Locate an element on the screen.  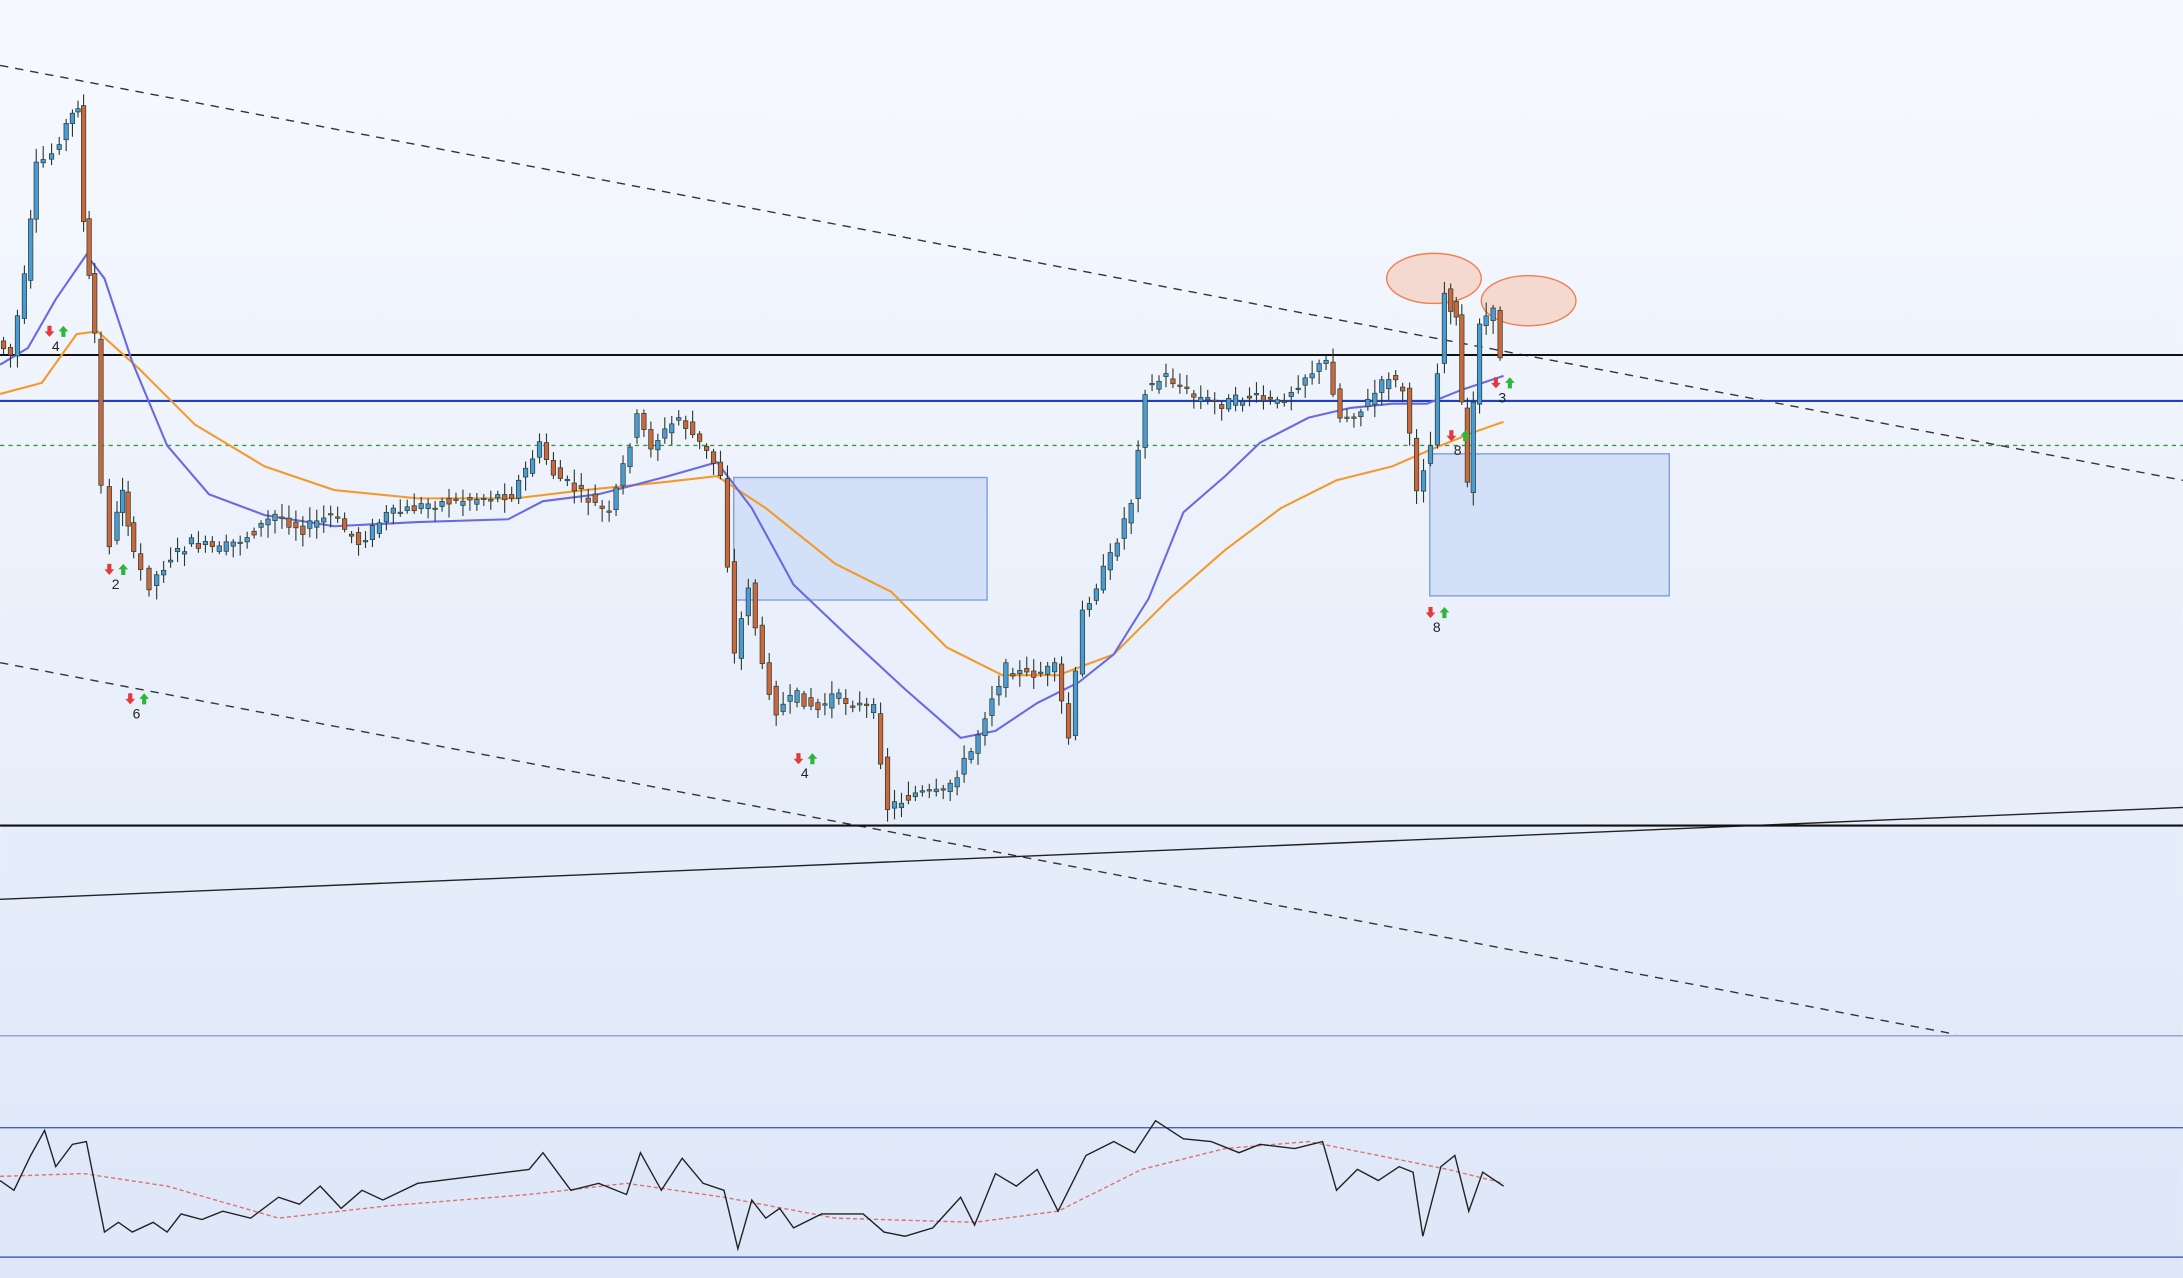
zone-box is located at coordinates (860, 538).